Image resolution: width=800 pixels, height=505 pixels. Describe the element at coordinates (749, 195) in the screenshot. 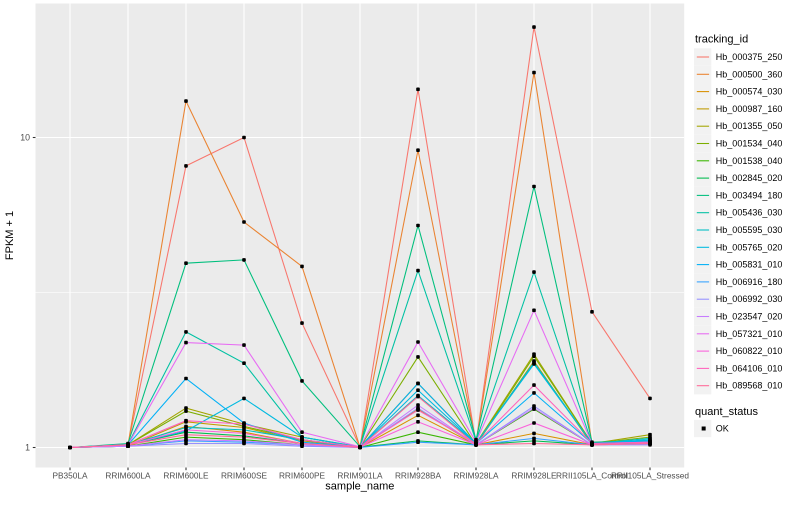

I see `svg-text: Hb_003494_180` at that location.